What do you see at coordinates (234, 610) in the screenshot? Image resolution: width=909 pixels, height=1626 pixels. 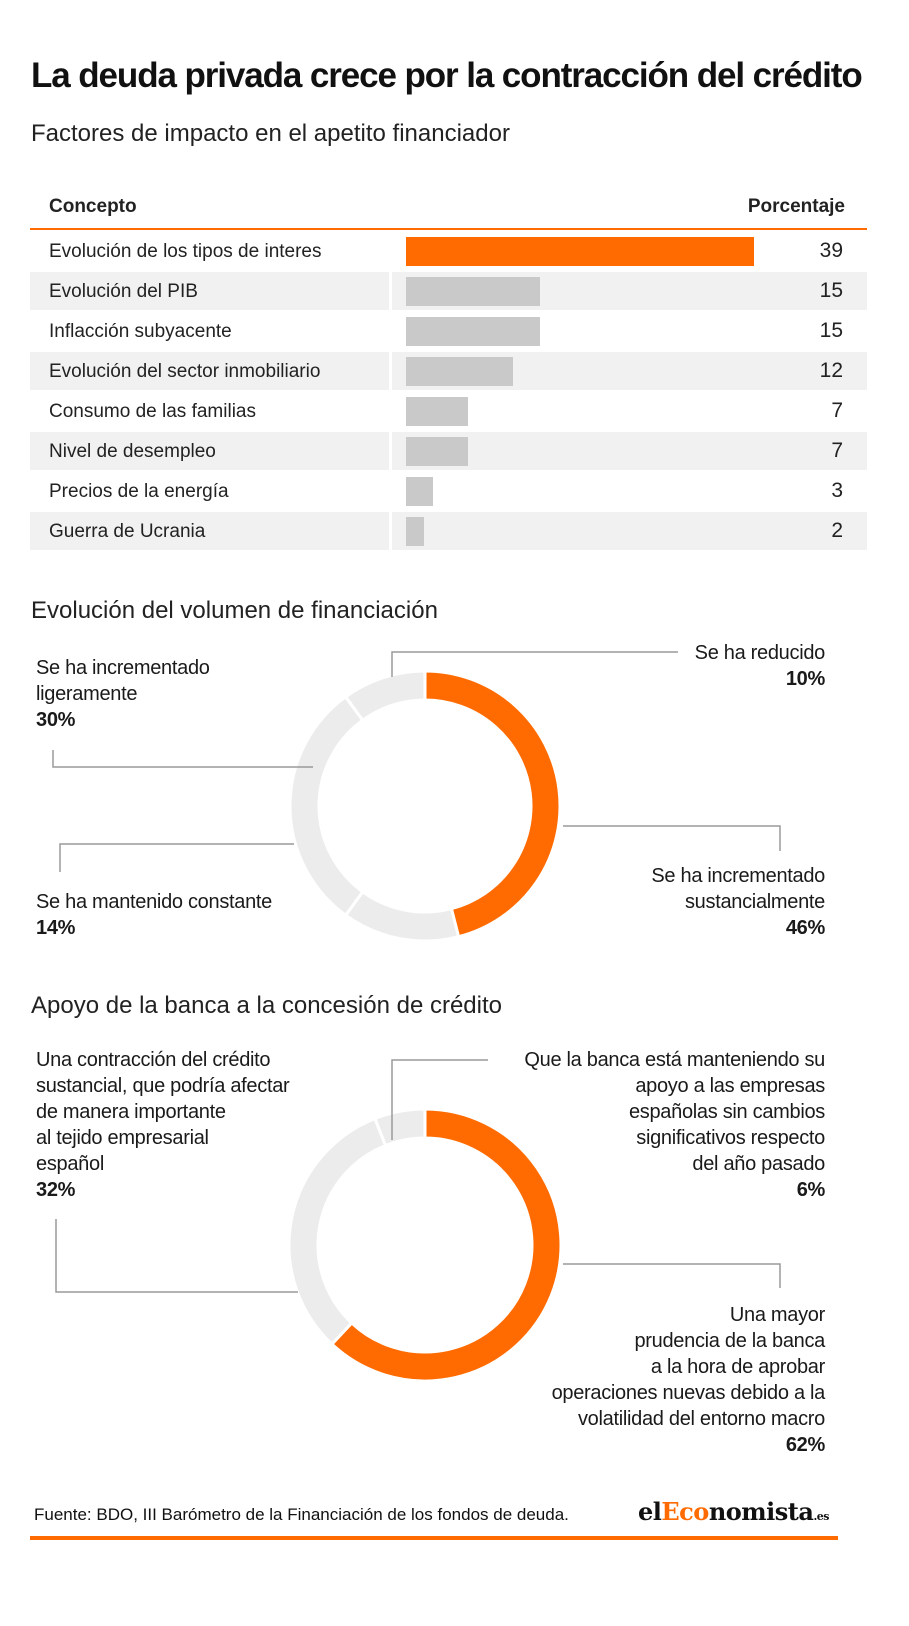 I see `volume-section-title: Evolución del volumen de financiación` at bounding box center [234, 610].